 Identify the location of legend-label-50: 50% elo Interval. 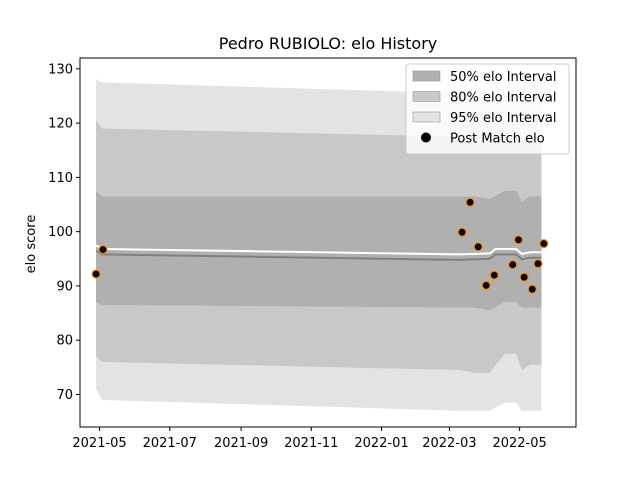
(503, 77).